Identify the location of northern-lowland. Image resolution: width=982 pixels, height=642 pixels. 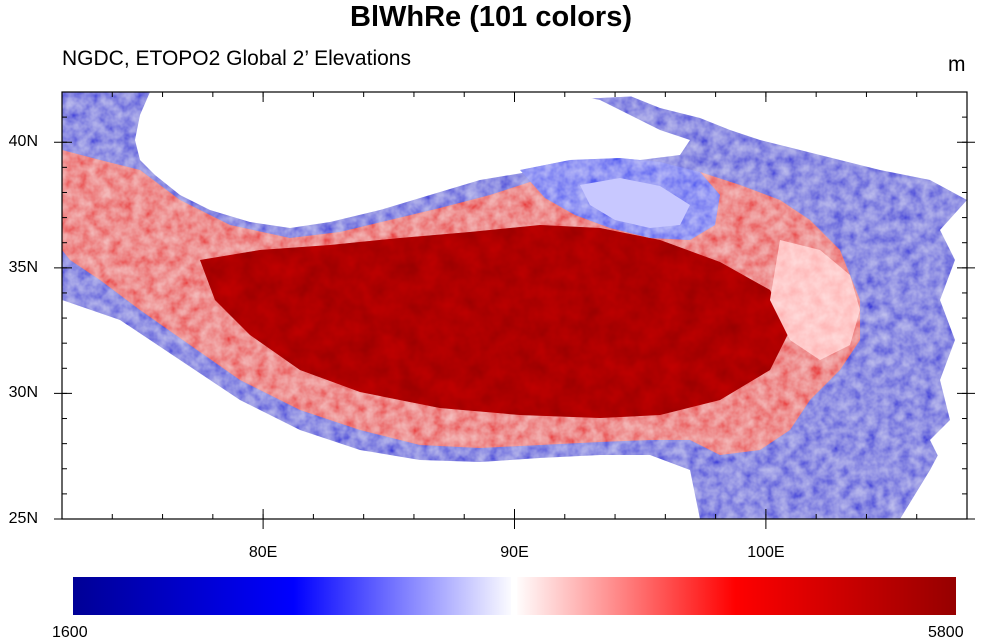
(793, 146).